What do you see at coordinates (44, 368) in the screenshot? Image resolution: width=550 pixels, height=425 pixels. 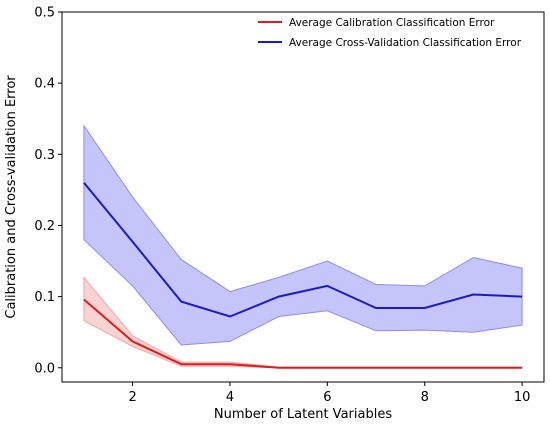 I see `y-tick-label: 0.0` at bounding box center [44, 368].